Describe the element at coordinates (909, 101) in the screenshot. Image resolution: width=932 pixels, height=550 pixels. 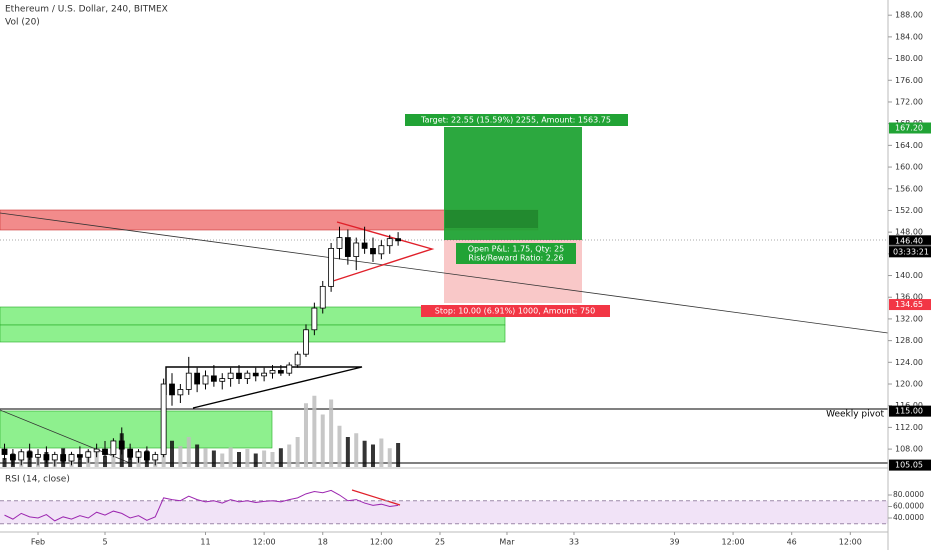
I see `y-tick-label: 172.00` at that location.